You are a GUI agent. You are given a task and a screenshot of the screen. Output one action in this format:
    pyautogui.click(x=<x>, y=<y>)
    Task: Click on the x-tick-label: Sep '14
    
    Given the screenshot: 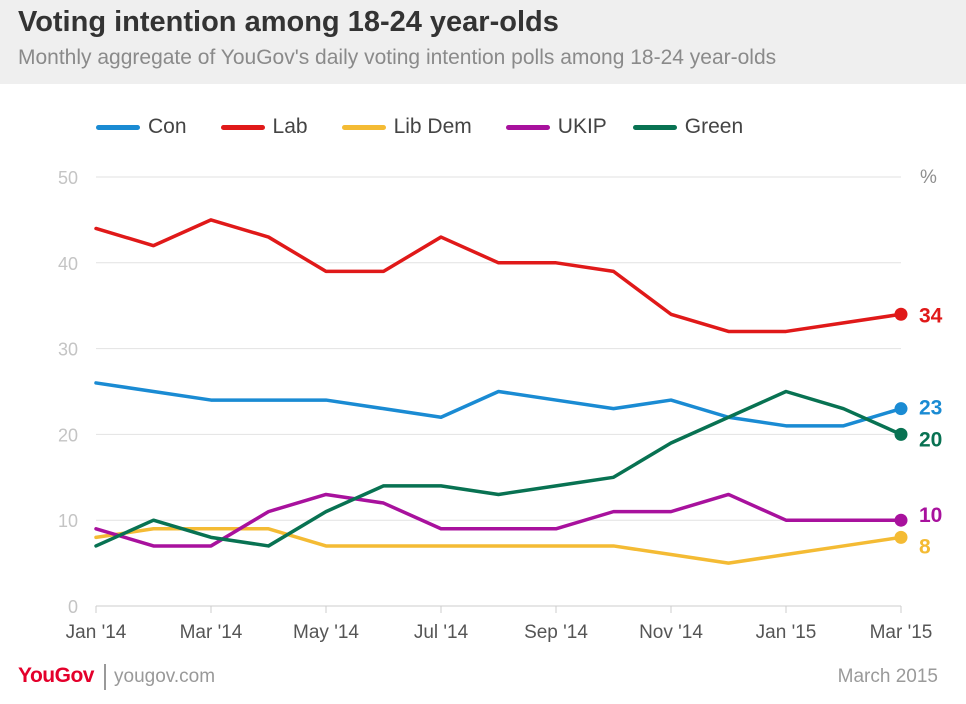 What is the action you would take?
    pyautogui.click(x=556, y=632)
    